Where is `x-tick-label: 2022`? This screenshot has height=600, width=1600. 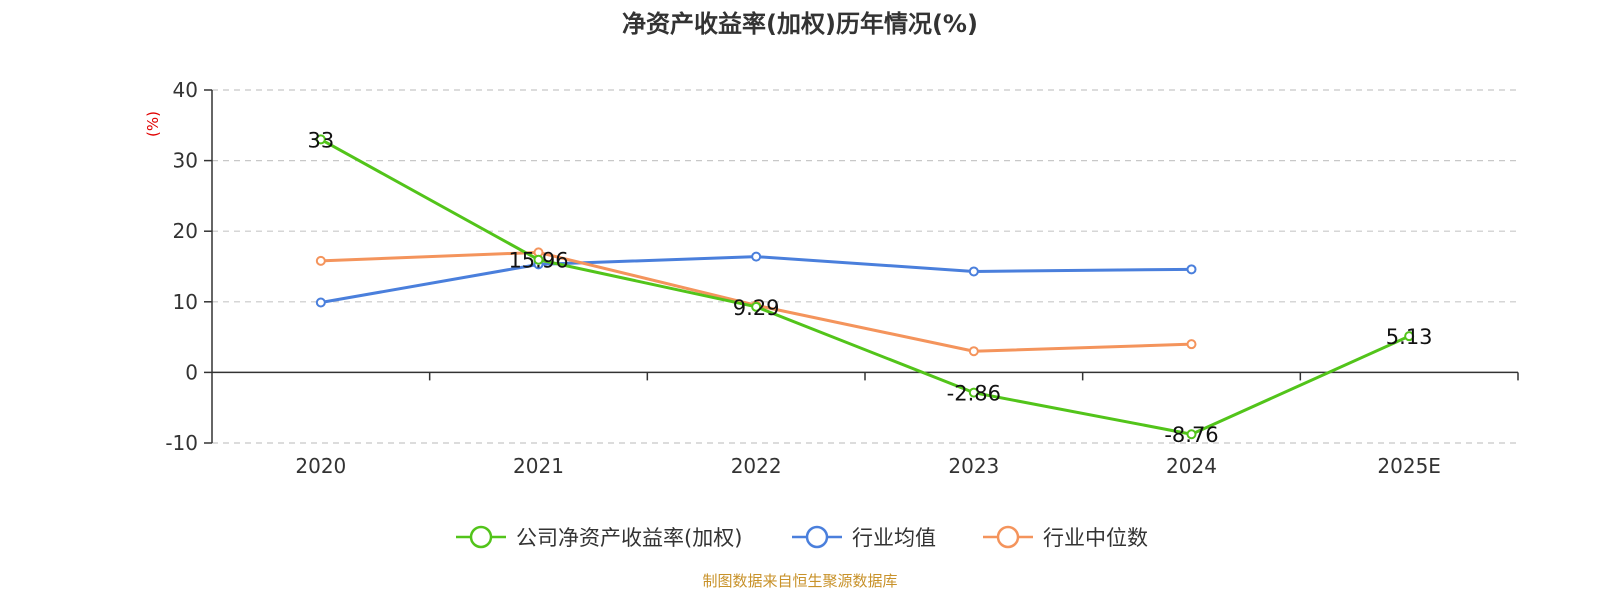
x-tick-label: 2022 is located at coordinates (756, 466).